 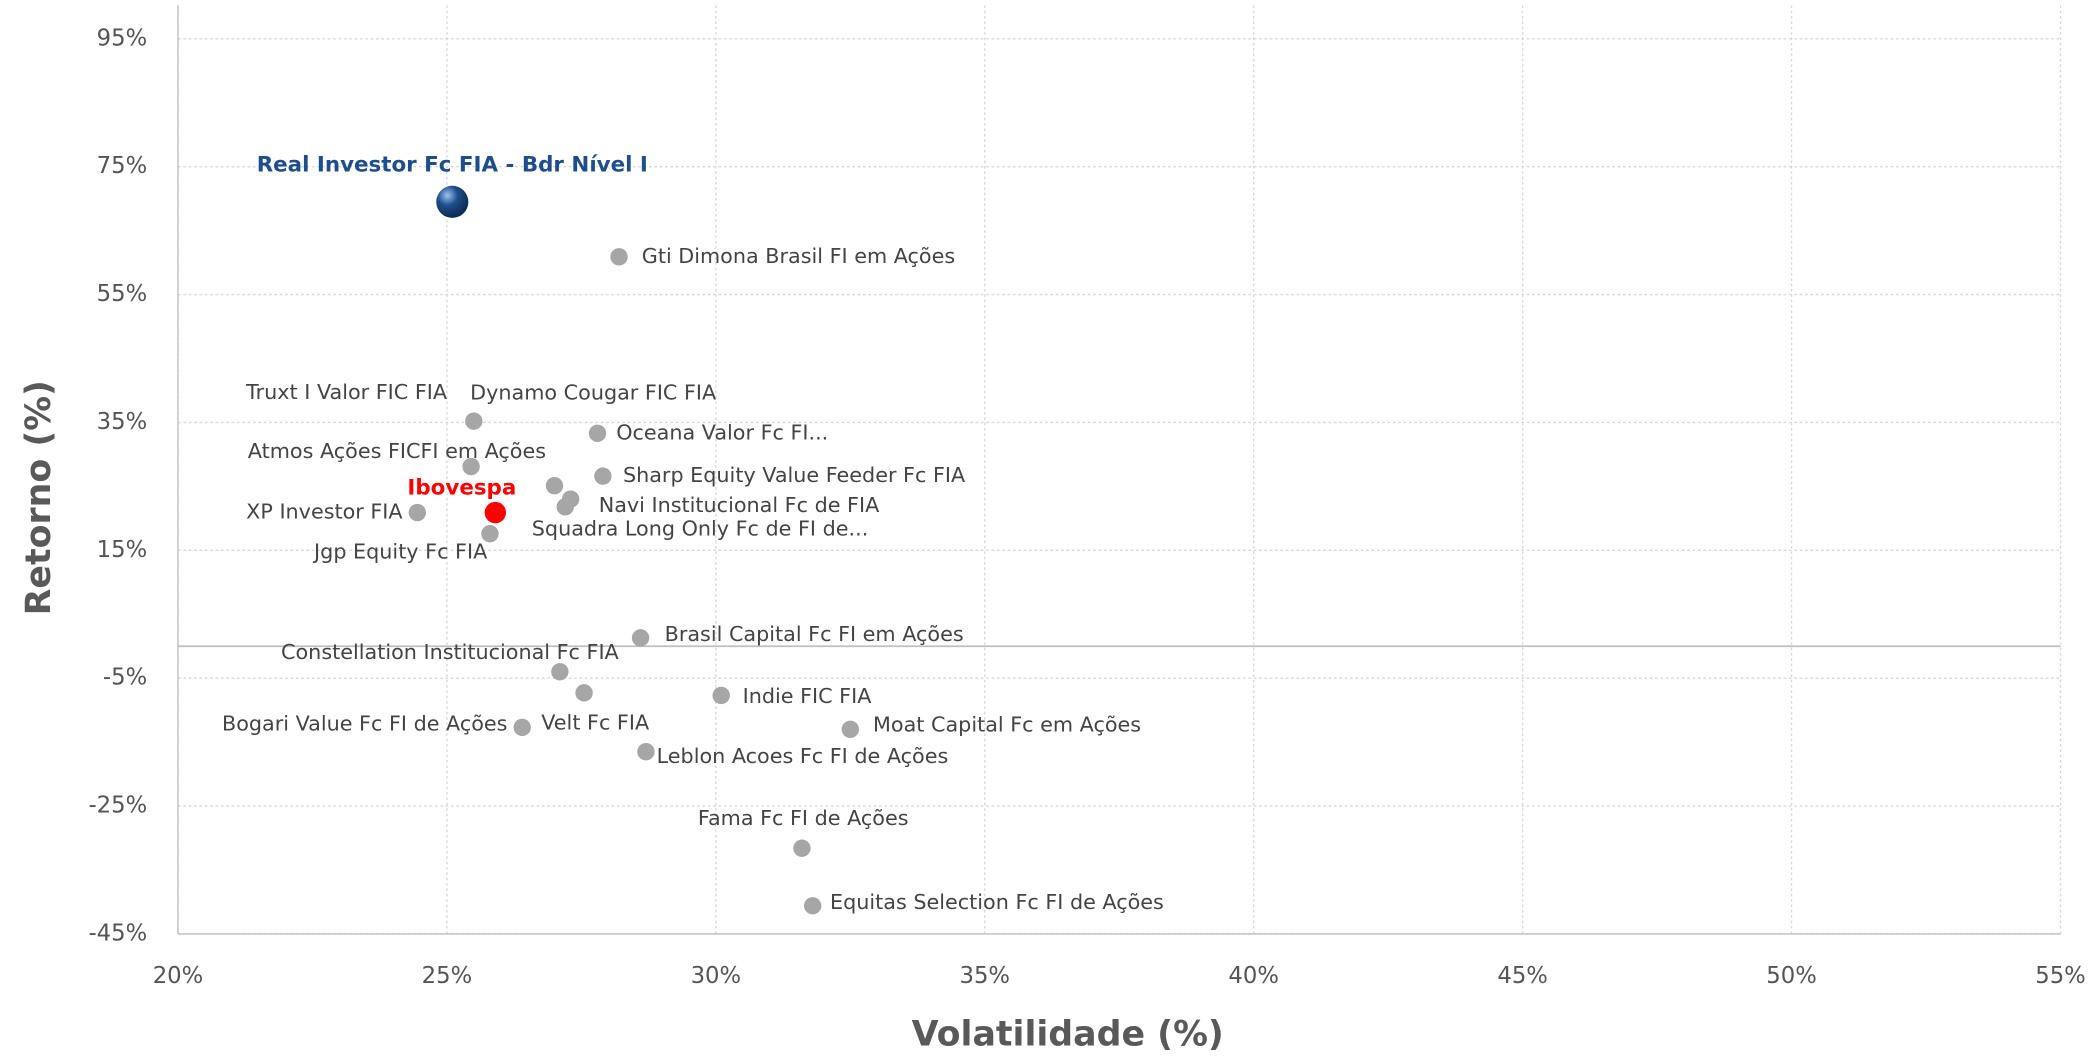 What do you see at coordinates (117, 933) in the screenshot?
I see `y-tick-label: -45%` at bounding box center [117, 933].